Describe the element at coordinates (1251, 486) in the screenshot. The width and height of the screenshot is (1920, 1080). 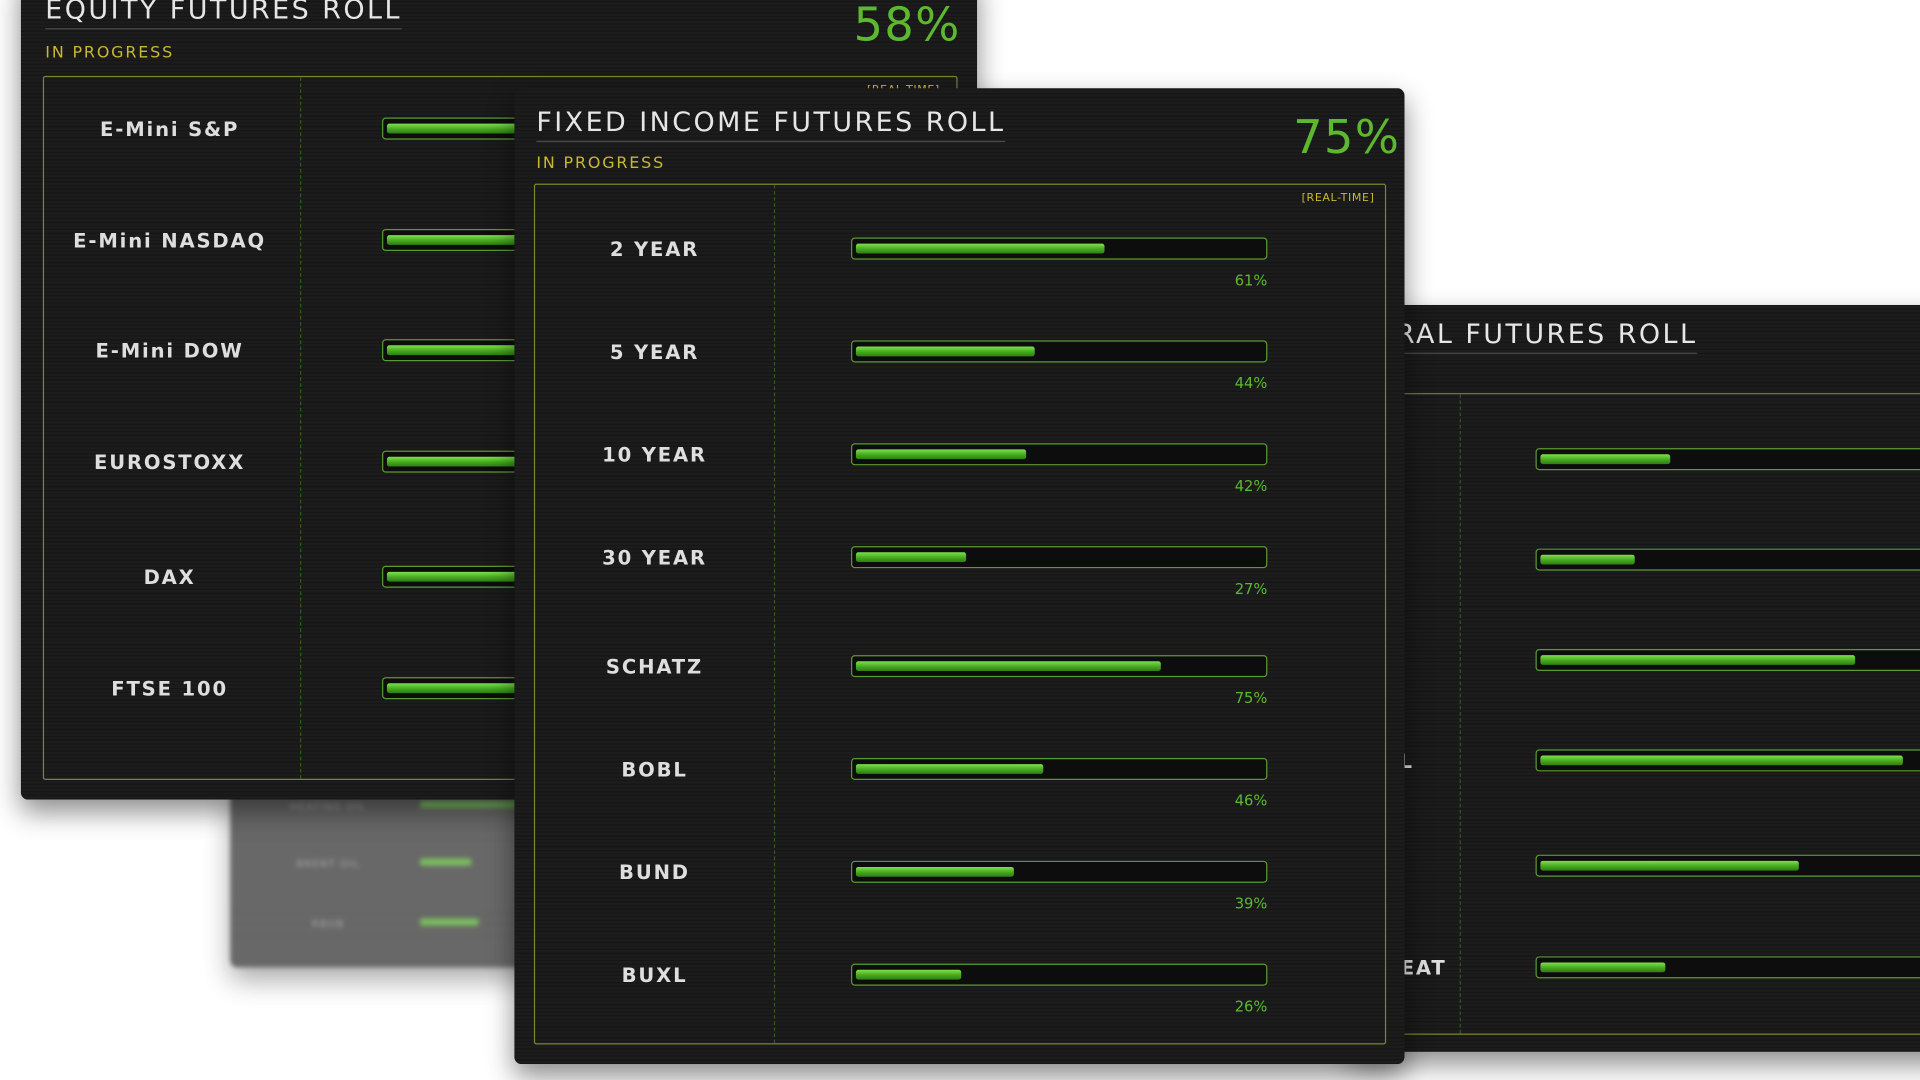
I see `row-percent: 42%` at that location.